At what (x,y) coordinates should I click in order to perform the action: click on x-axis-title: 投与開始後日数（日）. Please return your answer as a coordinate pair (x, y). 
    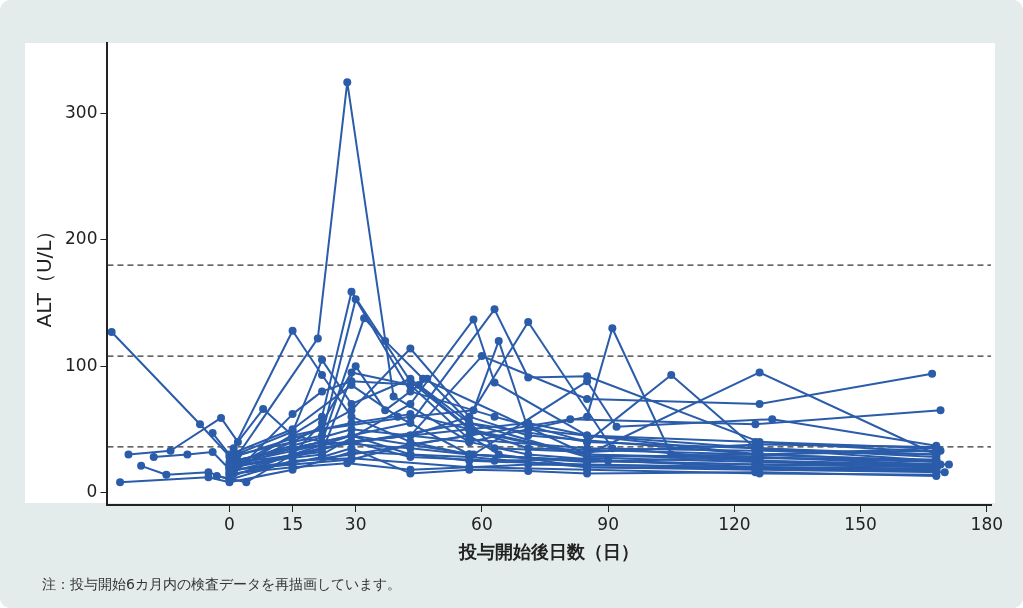
    Looking at the image, I should click on (549, 551).